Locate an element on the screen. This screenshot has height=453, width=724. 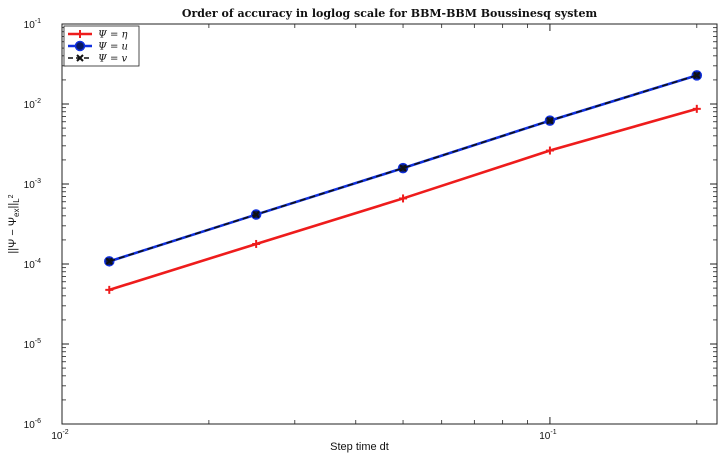
y-tick-label: 10⁻³ is located at coordinates (32, 184).